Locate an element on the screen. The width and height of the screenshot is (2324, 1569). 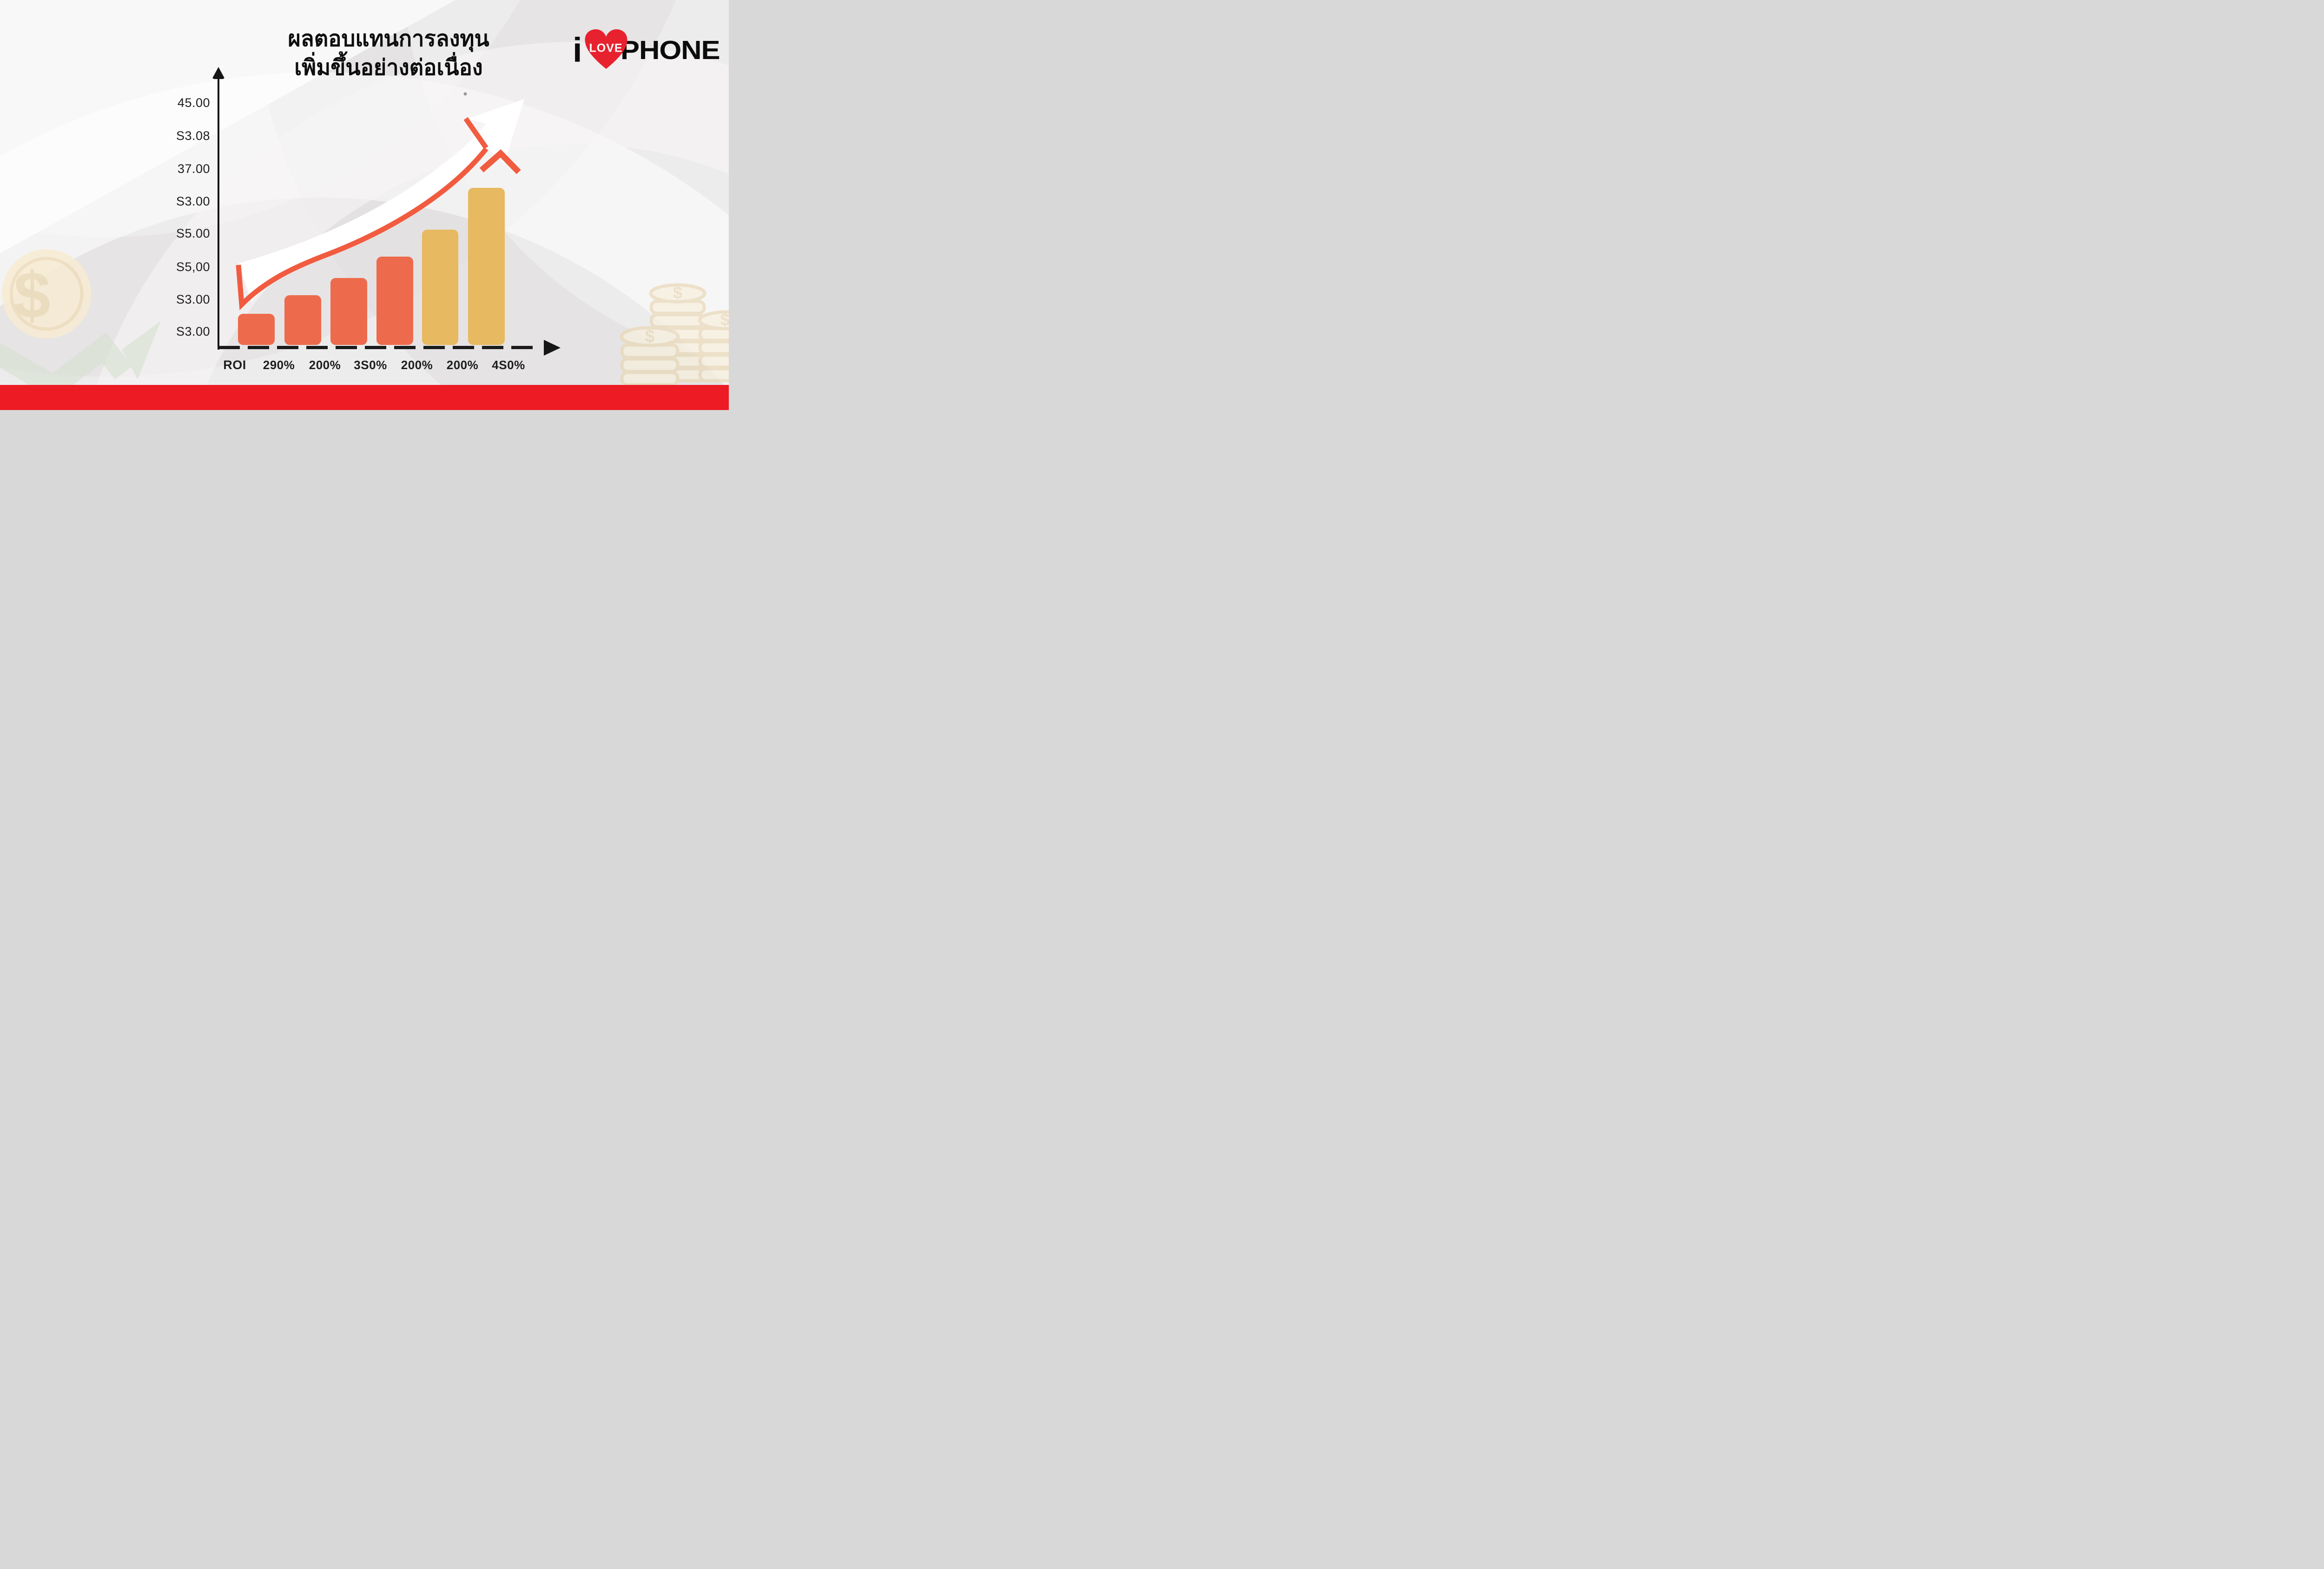
x-axis-title: ROI is located at coordinates (234, 365).